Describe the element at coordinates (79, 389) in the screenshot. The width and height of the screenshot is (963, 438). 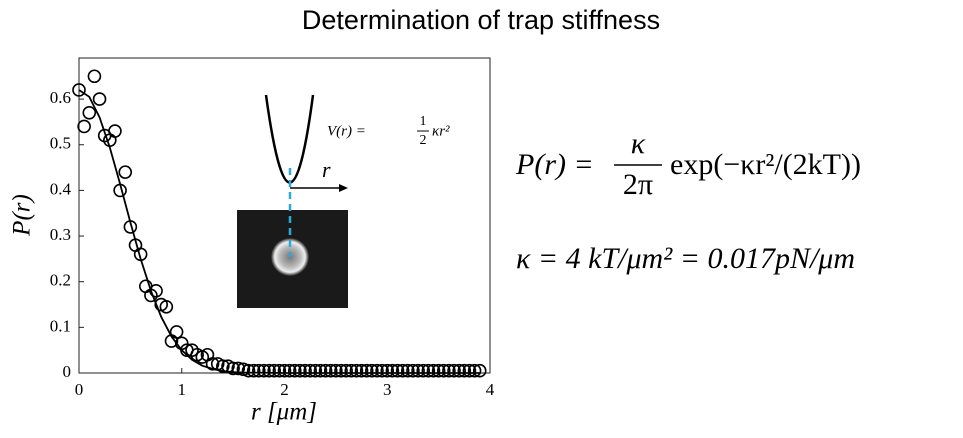
I see `x-tick-label: 0` at that location.